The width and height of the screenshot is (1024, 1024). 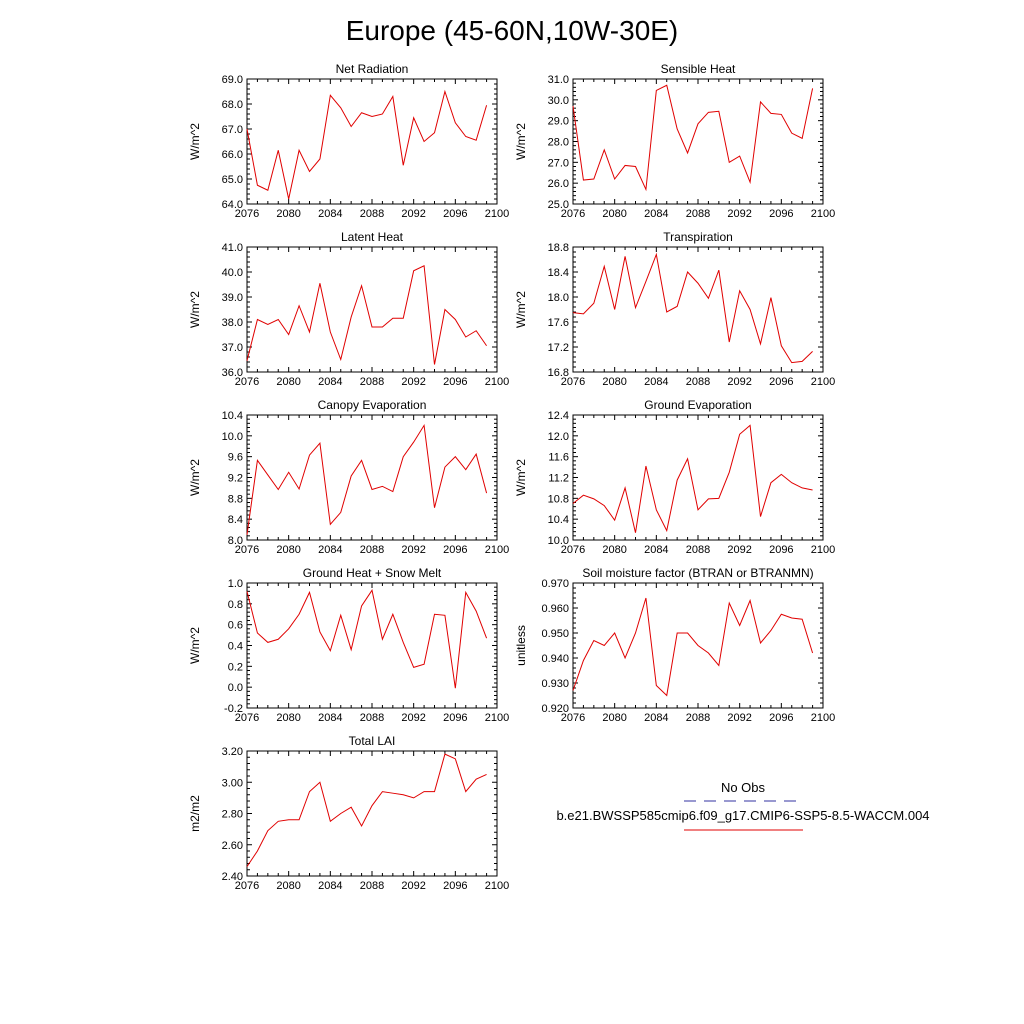 I want to click on y-tick-label: 10.4, so click(x=232, y=416).